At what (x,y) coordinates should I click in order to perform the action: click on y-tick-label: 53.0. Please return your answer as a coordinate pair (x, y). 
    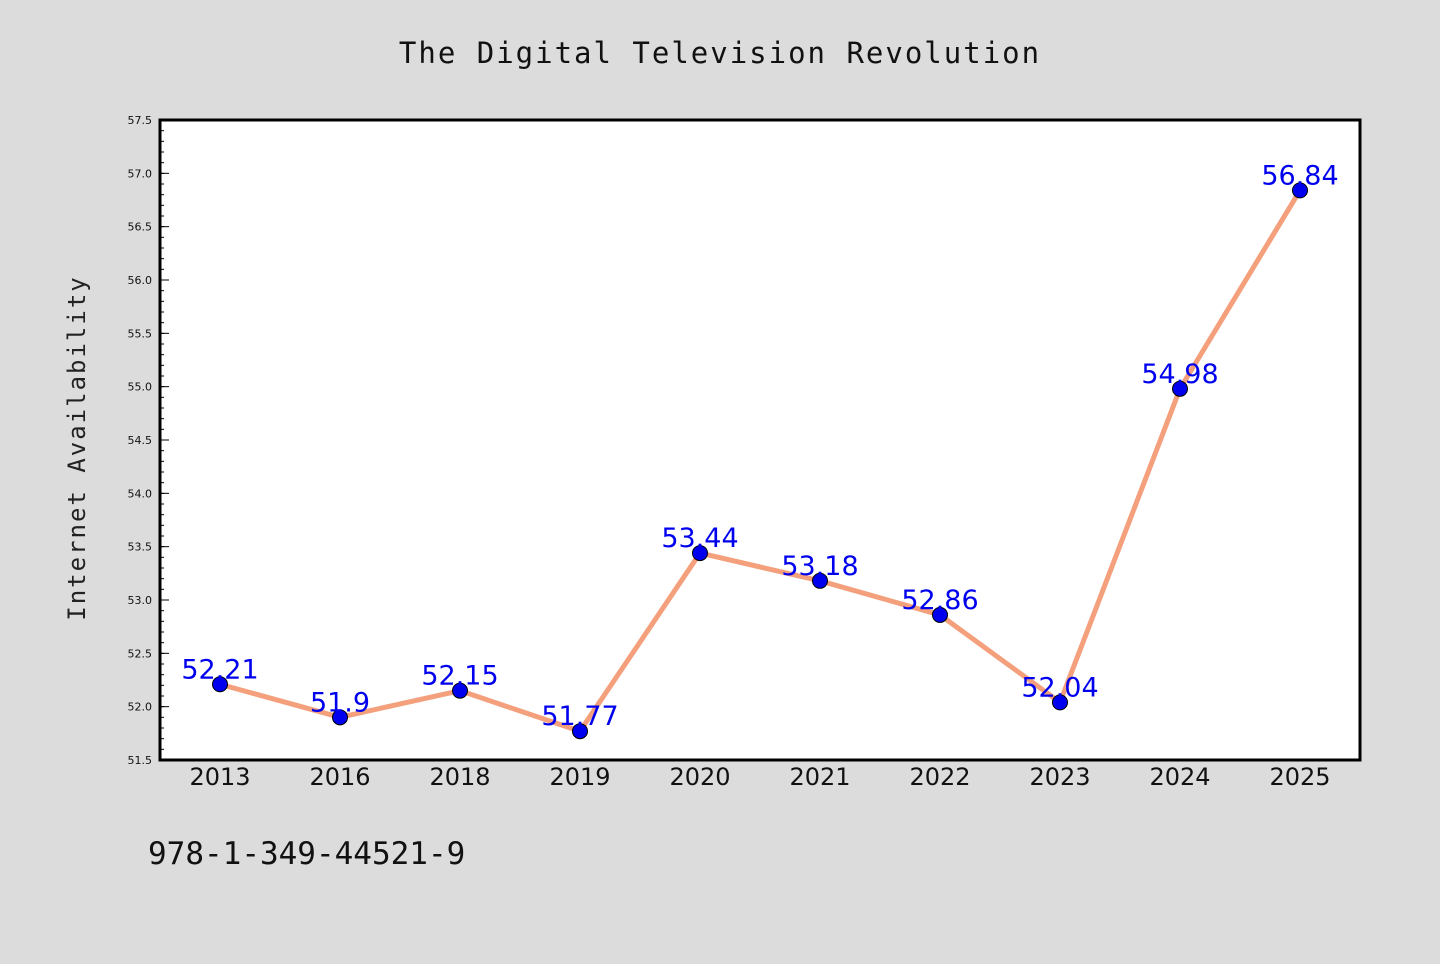
    Looking at the image, I should click on (140, 600).